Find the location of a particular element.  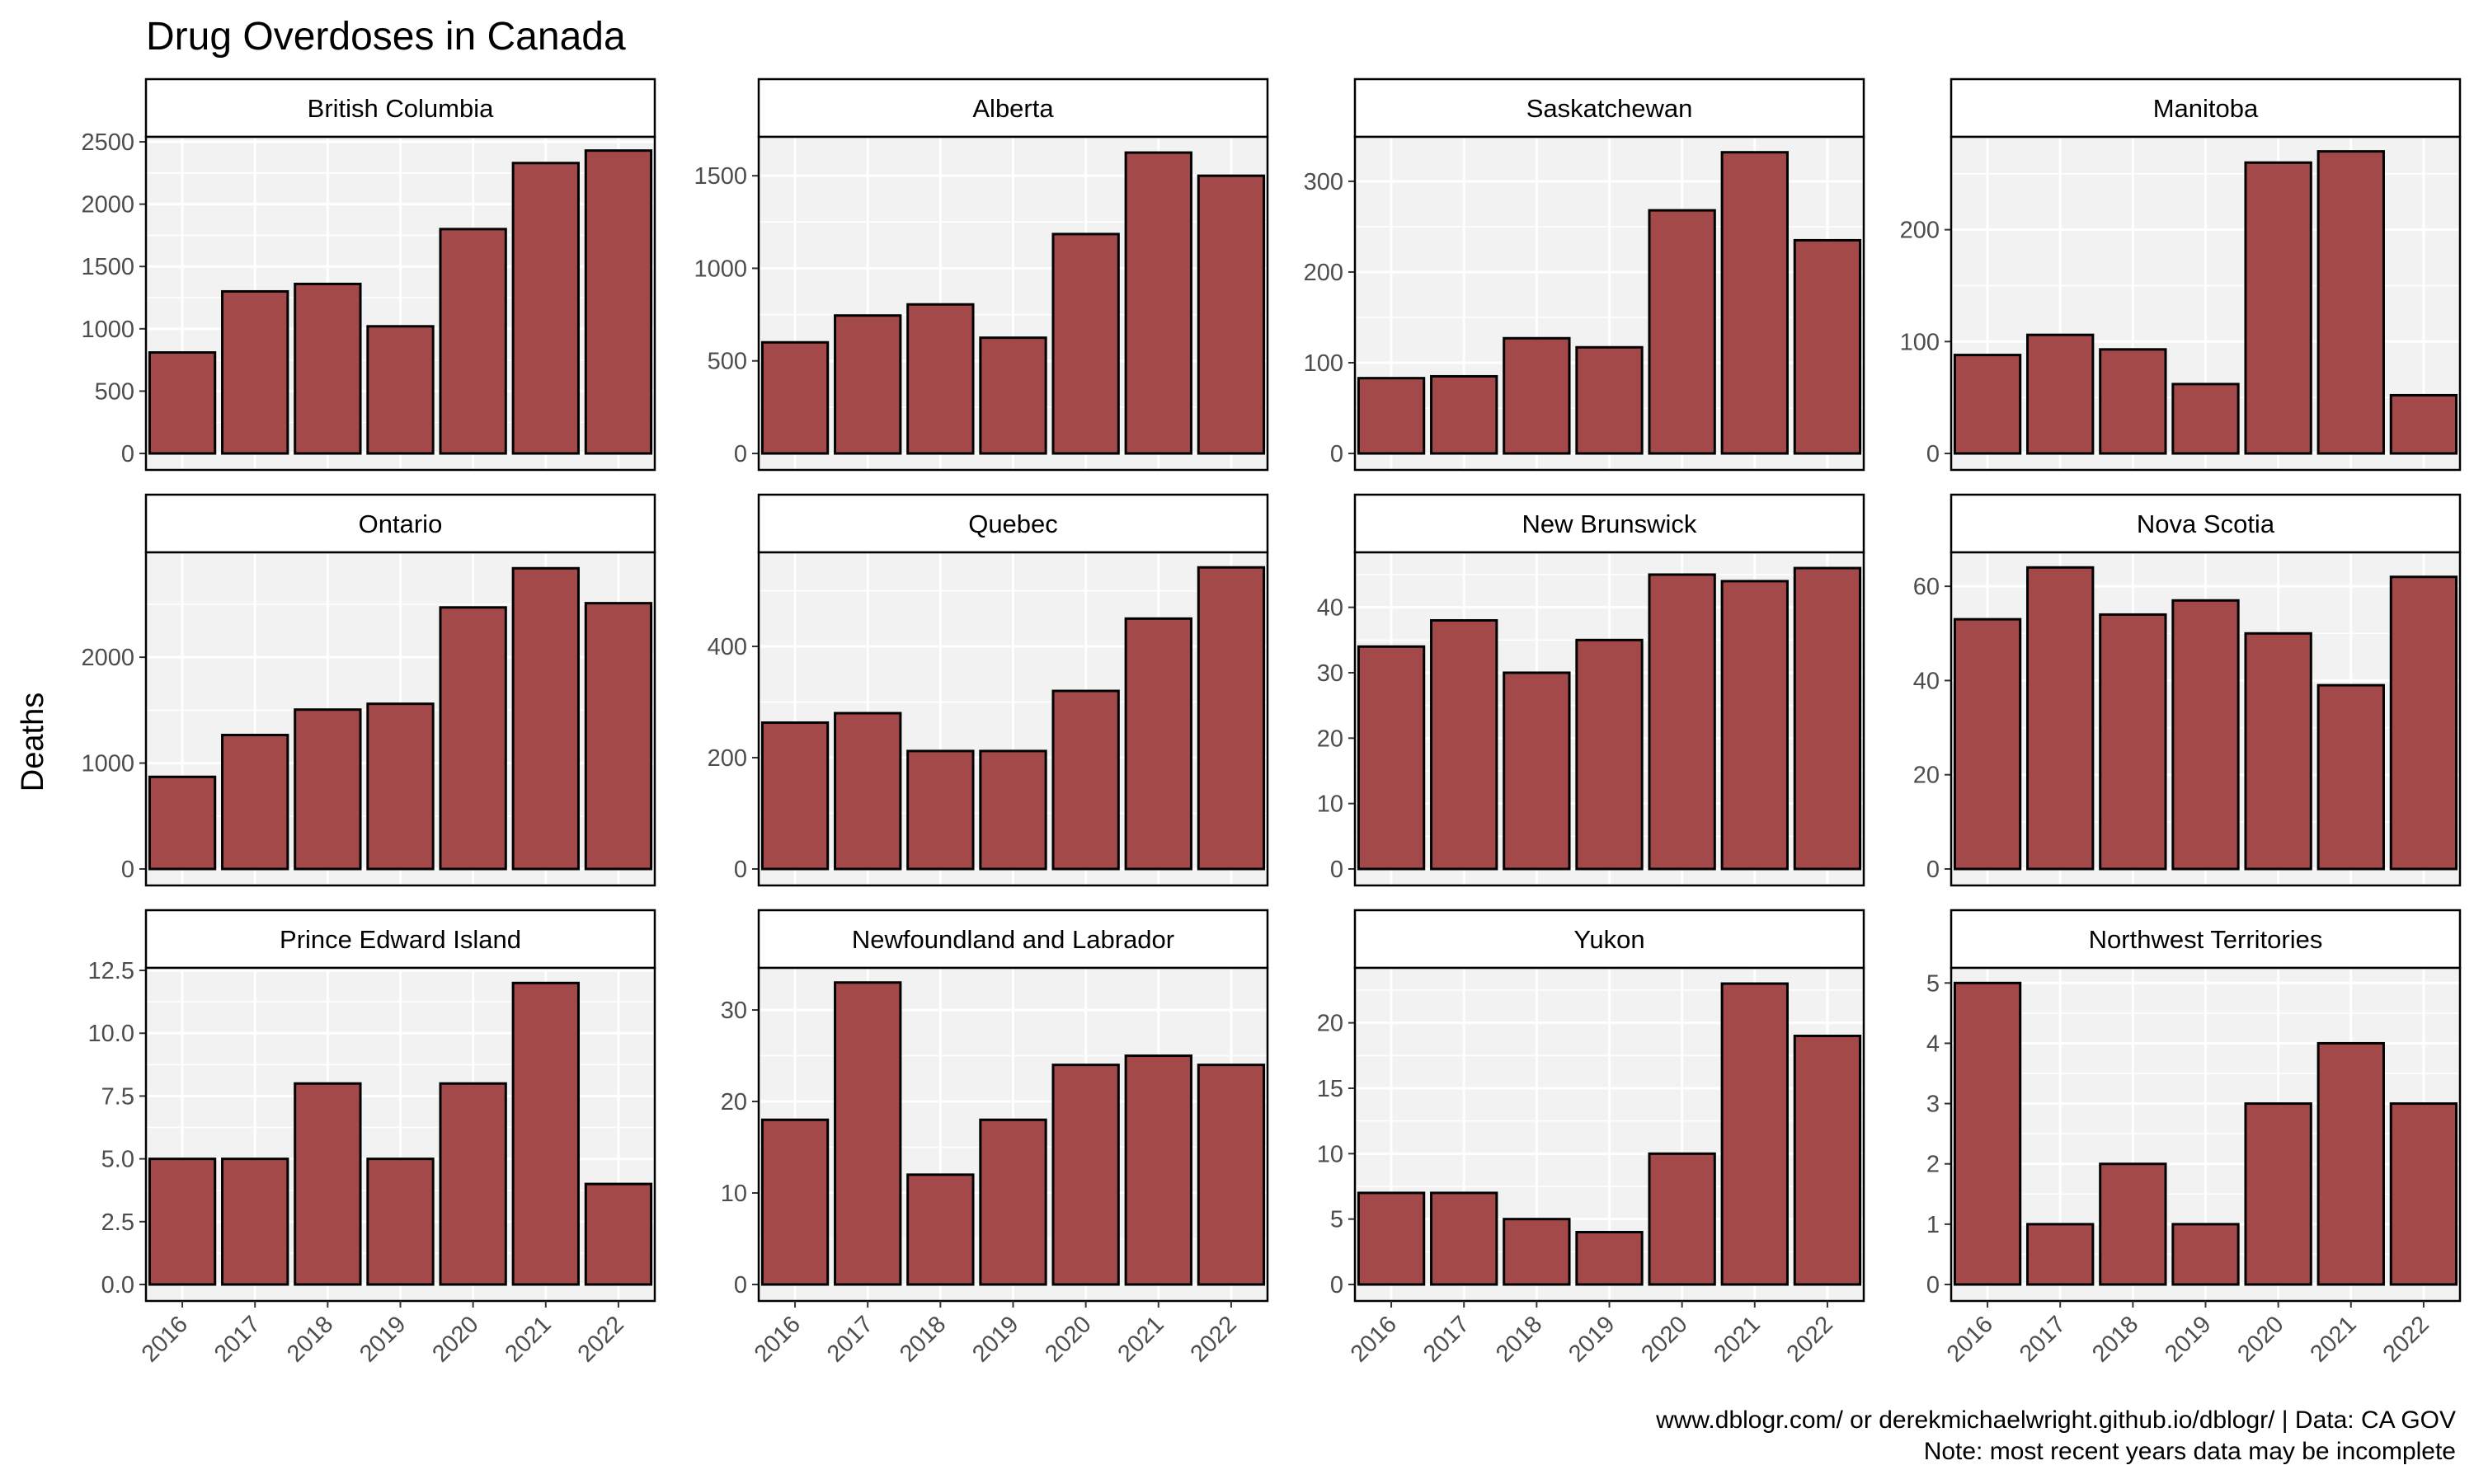

bar-new-brunswick-2016 is located at coordinates (1391, 758).